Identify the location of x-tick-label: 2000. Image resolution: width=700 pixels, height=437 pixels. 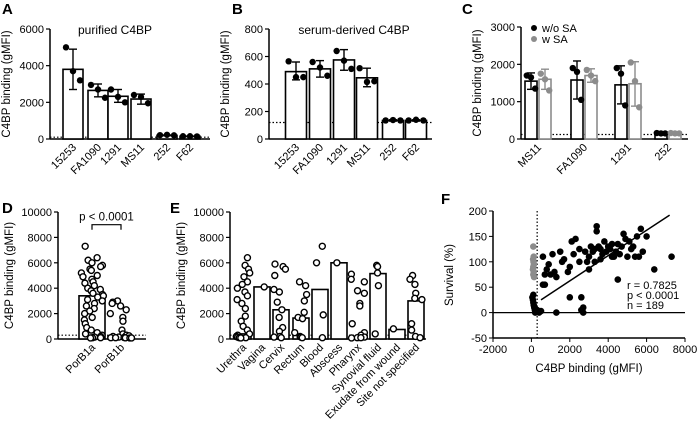
(570, 350).